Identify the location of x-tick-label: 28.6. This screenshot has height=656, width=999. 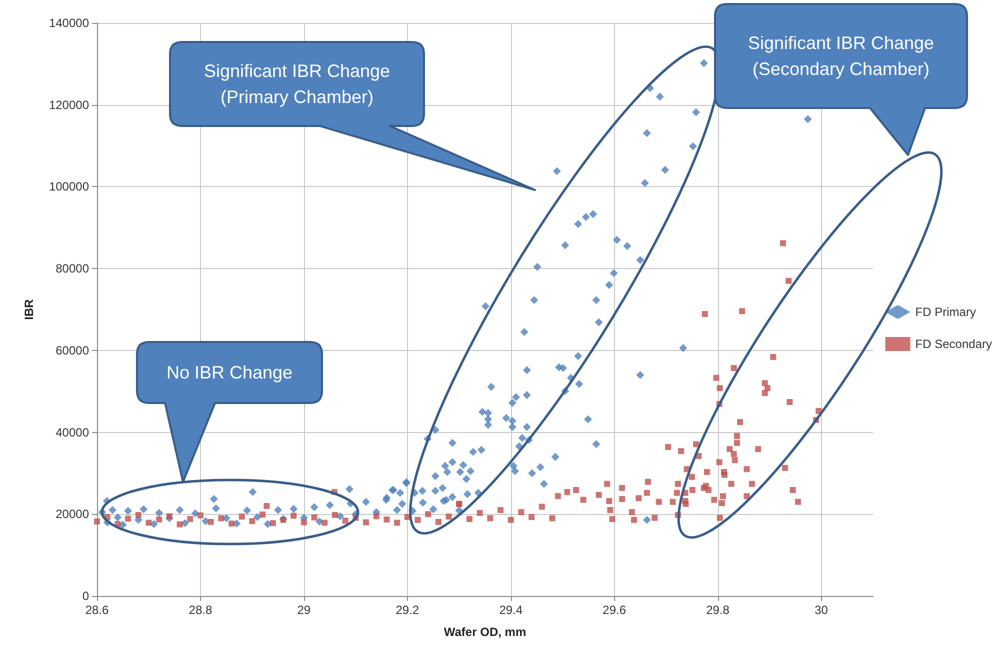
(97, 610).